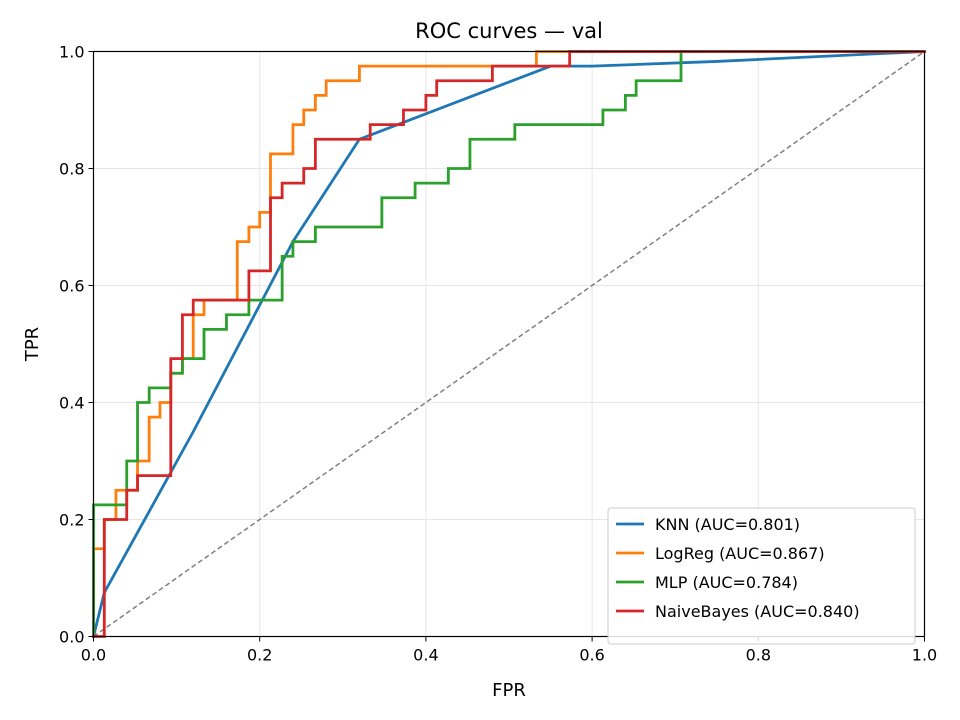 Image resolution: width=960 pixels, height=720 pixels. I want to click on y-axis-label: TPR, so click(32, 344).